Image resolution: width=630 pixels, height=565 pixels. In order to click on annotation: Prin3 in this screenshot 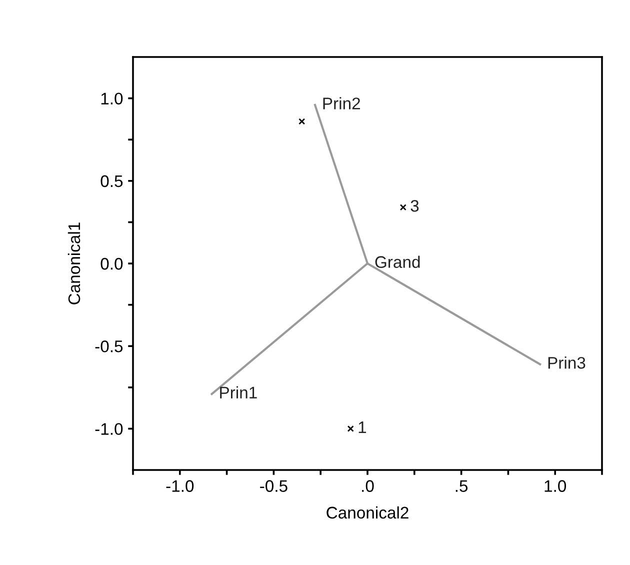, I will do `click(567, 362)`.